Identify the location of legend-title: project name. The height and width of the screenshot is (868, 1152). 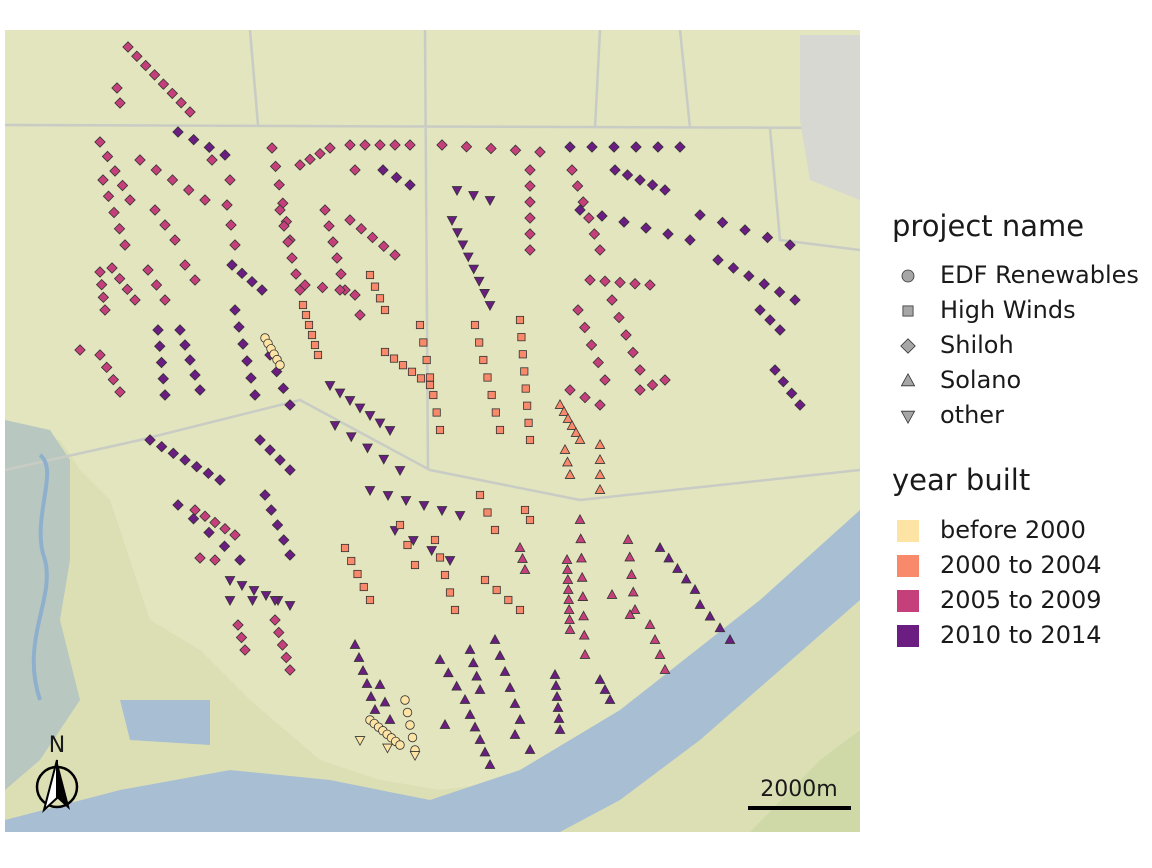
(988, 226).